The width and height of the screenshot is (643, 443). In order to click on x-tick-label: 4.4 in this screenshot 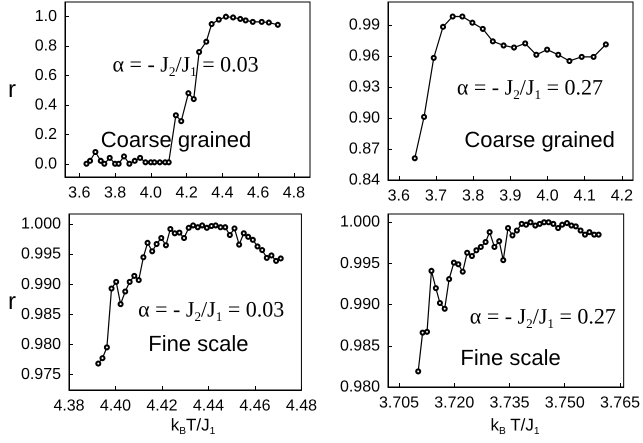, I will do `click(222, 193)`.